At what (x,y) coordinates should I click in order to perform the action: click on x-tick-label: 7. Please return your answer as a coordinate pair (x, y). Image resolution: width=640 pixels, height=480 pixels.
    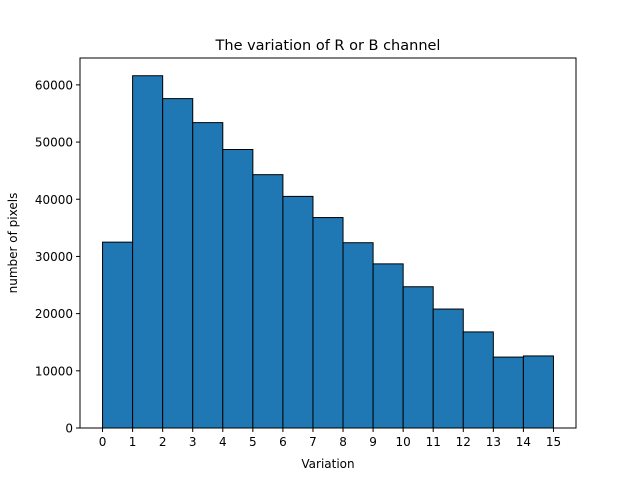
    Looking at the image, I should click on (313, 442).